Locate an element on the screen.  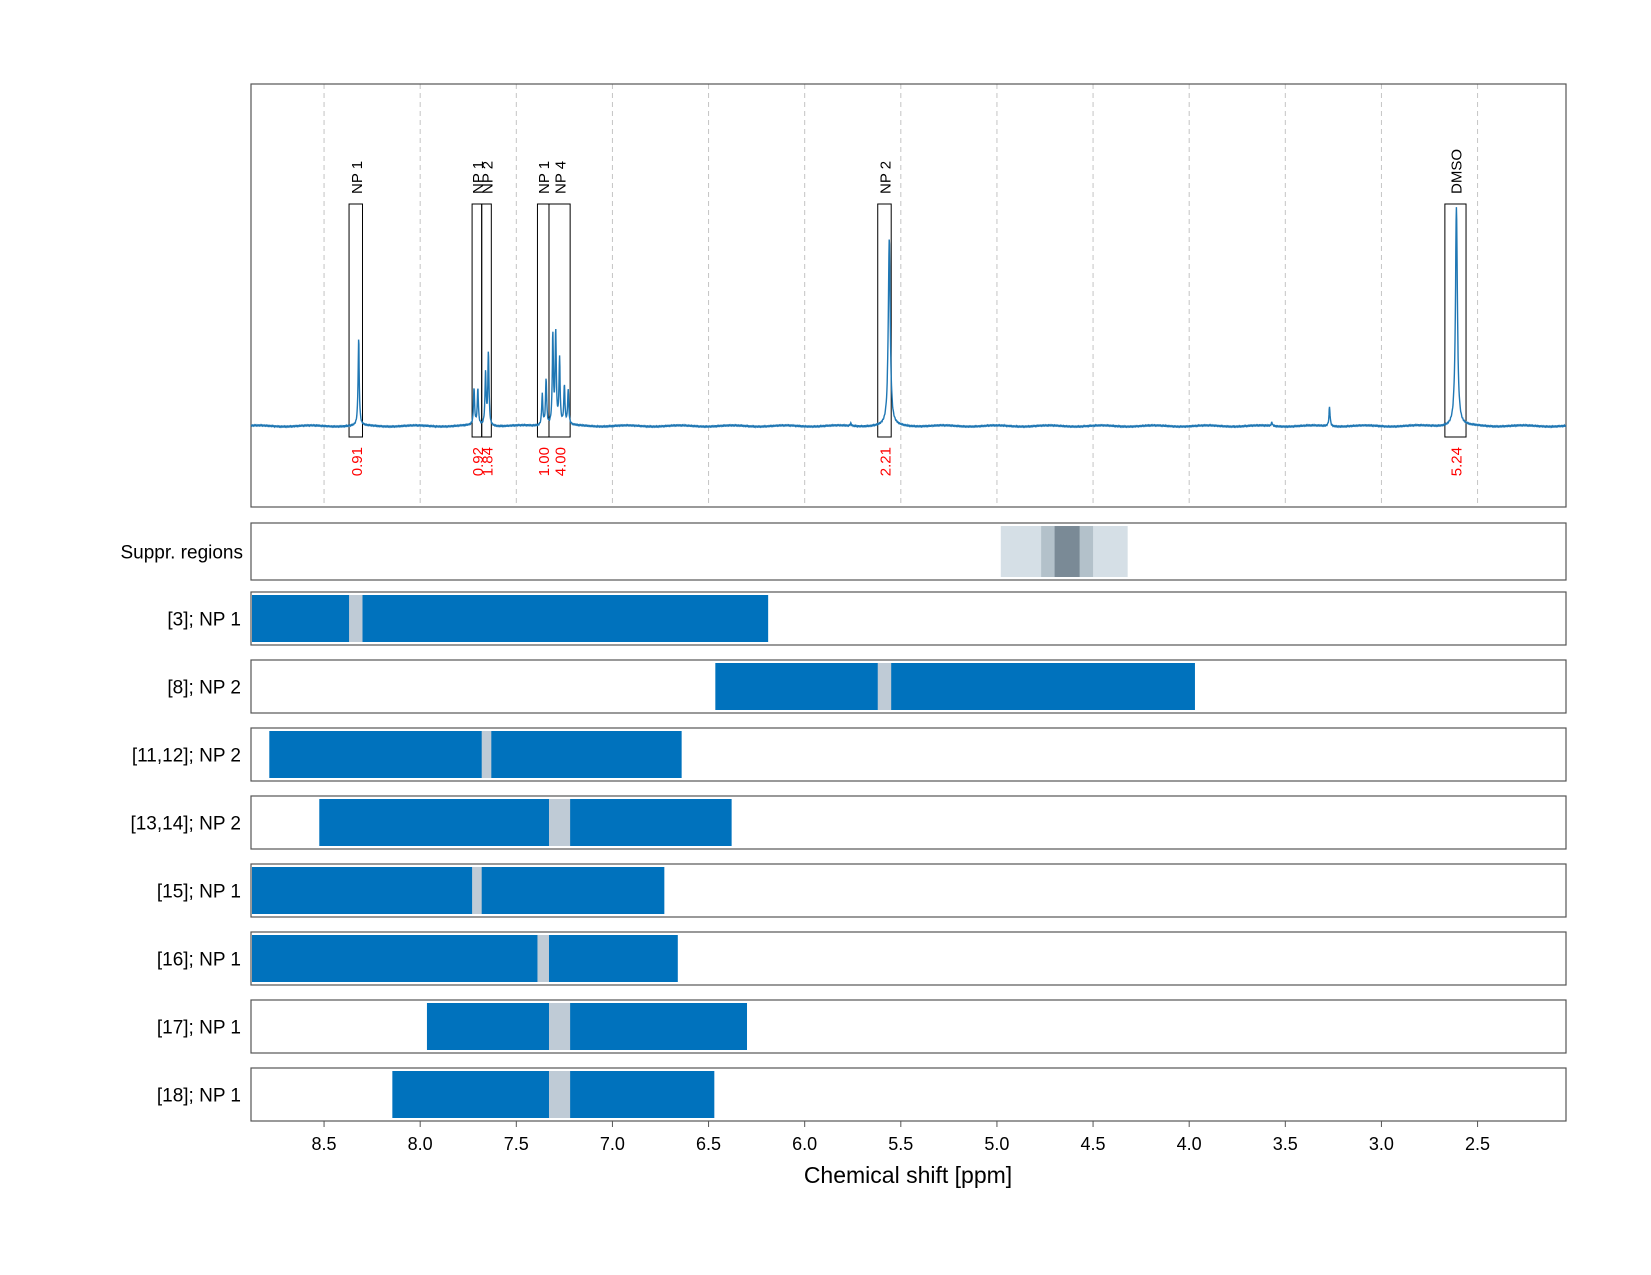
x-tick-label: 3.0 is located at coordinates (1381, 1144).